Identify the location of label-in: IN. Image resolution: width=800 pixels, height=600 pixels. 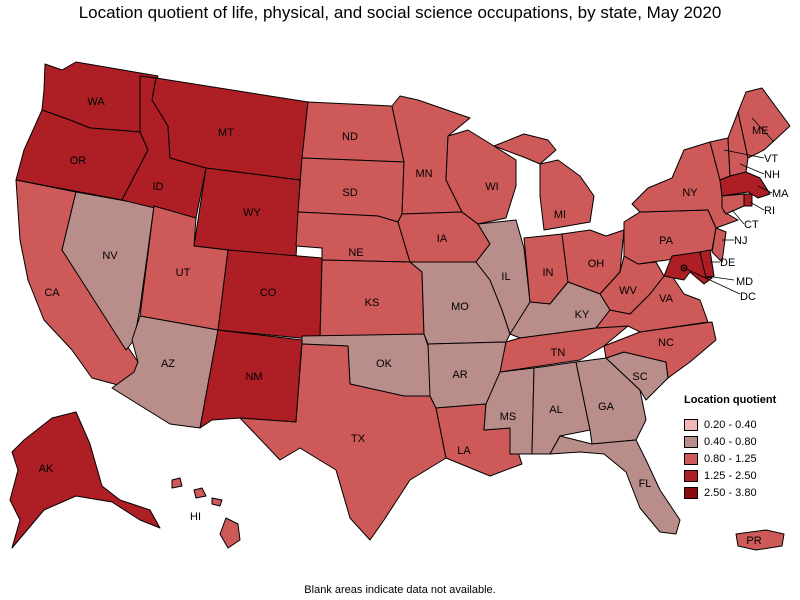
(548, 273).